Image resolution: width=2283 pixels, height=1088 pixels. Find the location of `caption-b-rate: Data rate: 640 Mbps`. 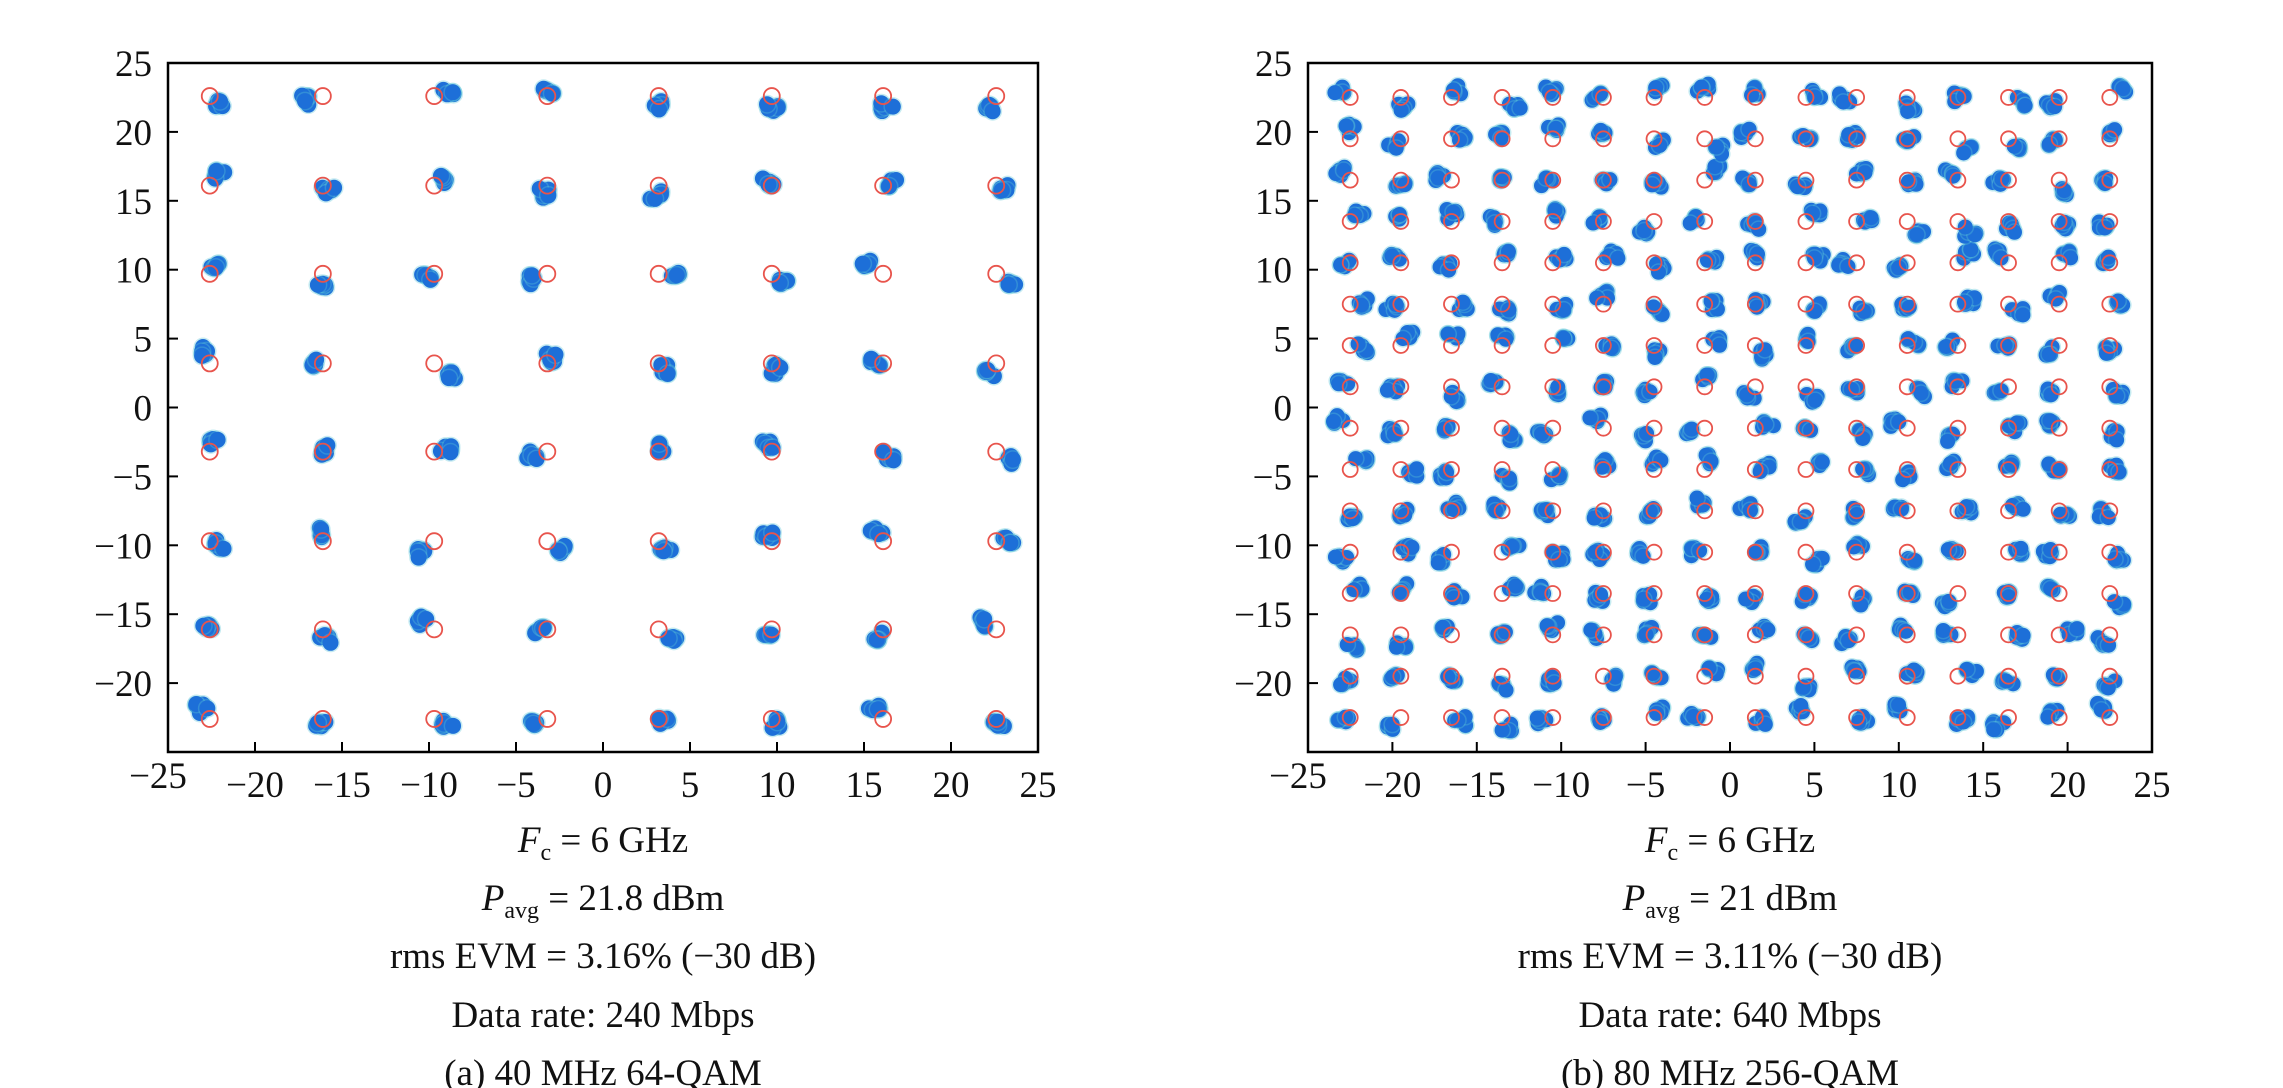

caption-b-rate: Data rate: 640 Mbps is located at coordinates (1729, 1015).